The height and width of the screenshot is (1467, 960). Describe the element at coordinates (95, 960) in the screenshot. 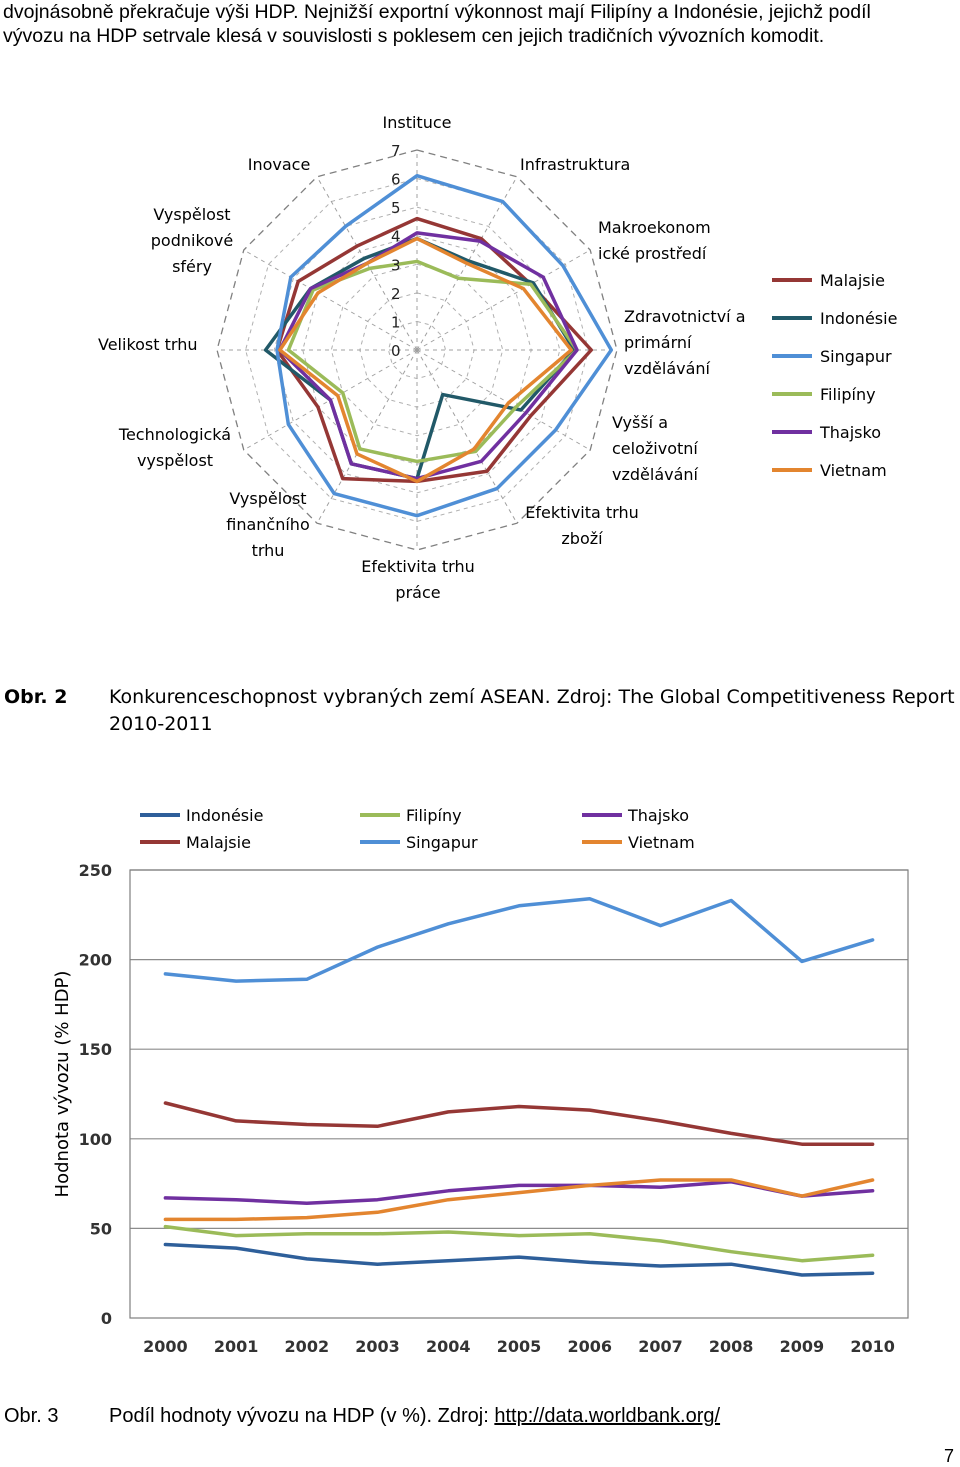

I see `y-tick-label: 200` at that location.